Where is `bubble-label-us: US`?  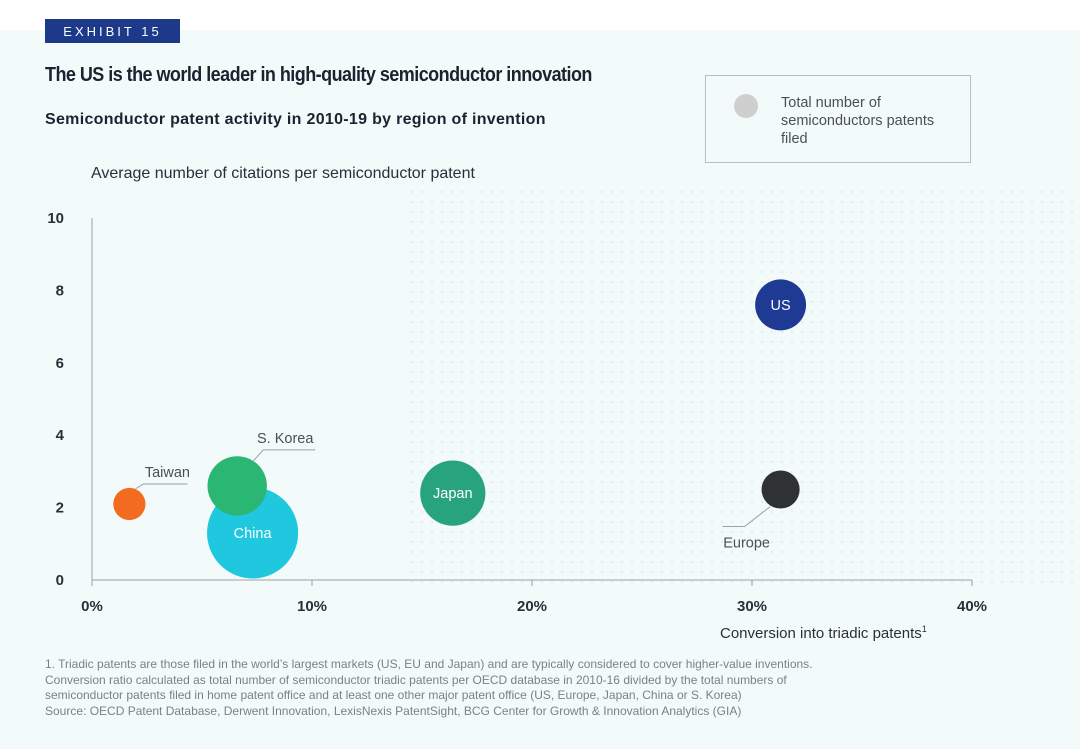 bubble-label-us: US is located at coordinates (781, 306).